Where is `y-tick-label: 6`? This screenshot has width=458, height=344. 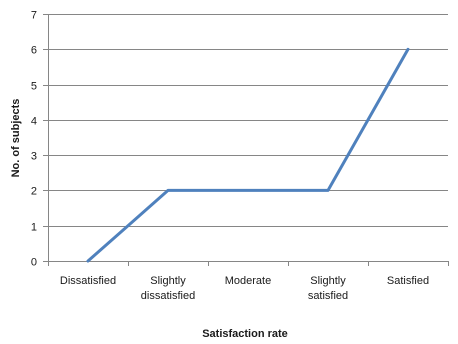
y-tick-label: 6 is located at coordinates (34, 51).